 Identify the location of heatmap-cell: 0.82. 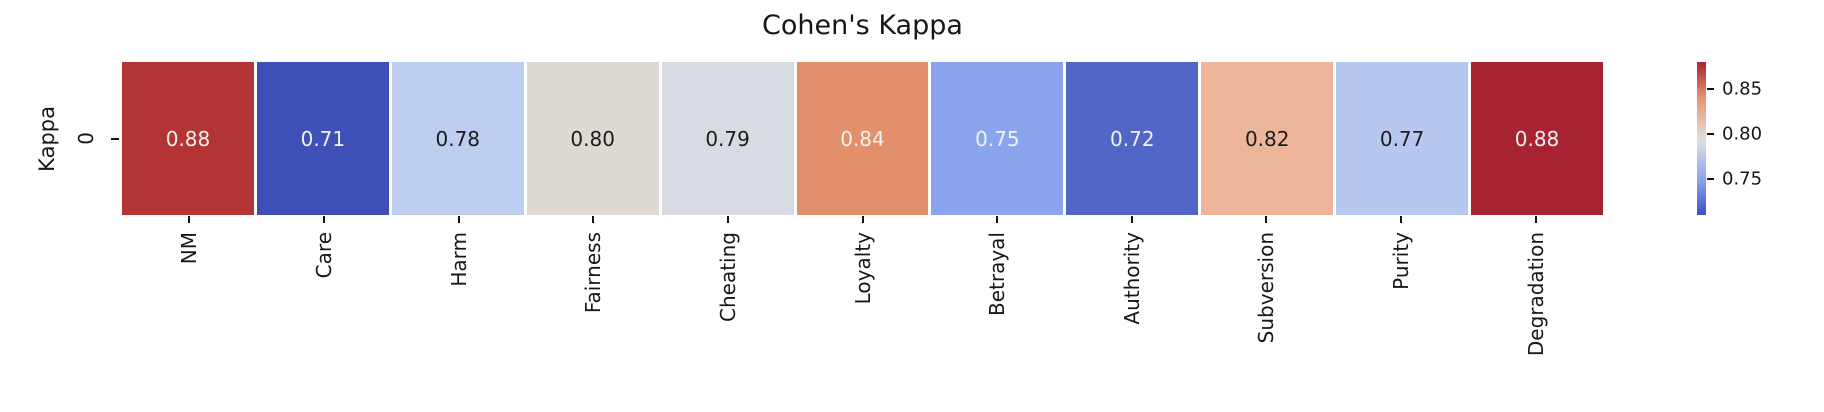
(1267, 138).